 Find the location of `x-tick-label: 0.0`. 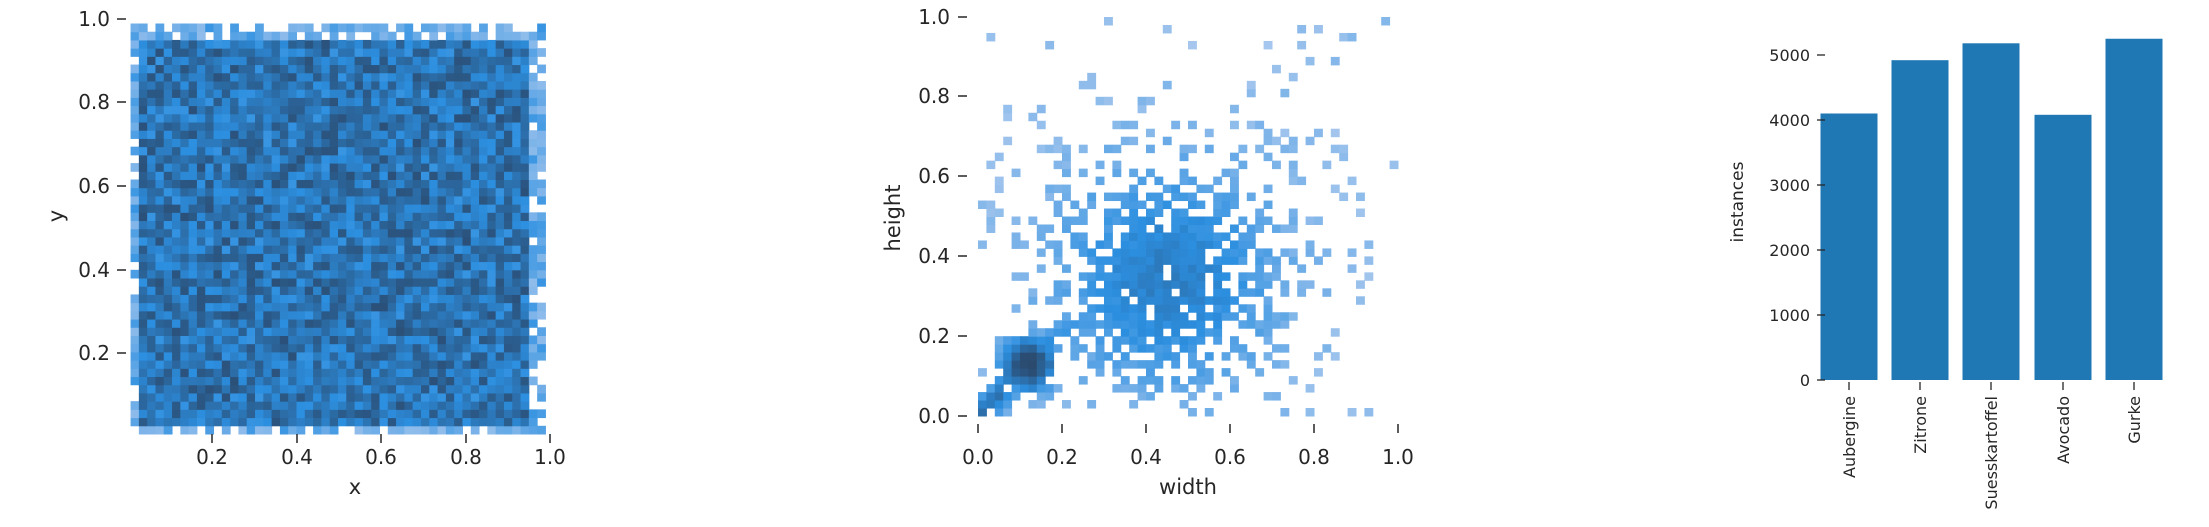

x-tick-label: 0.0 is located at coordinates (978, 457).